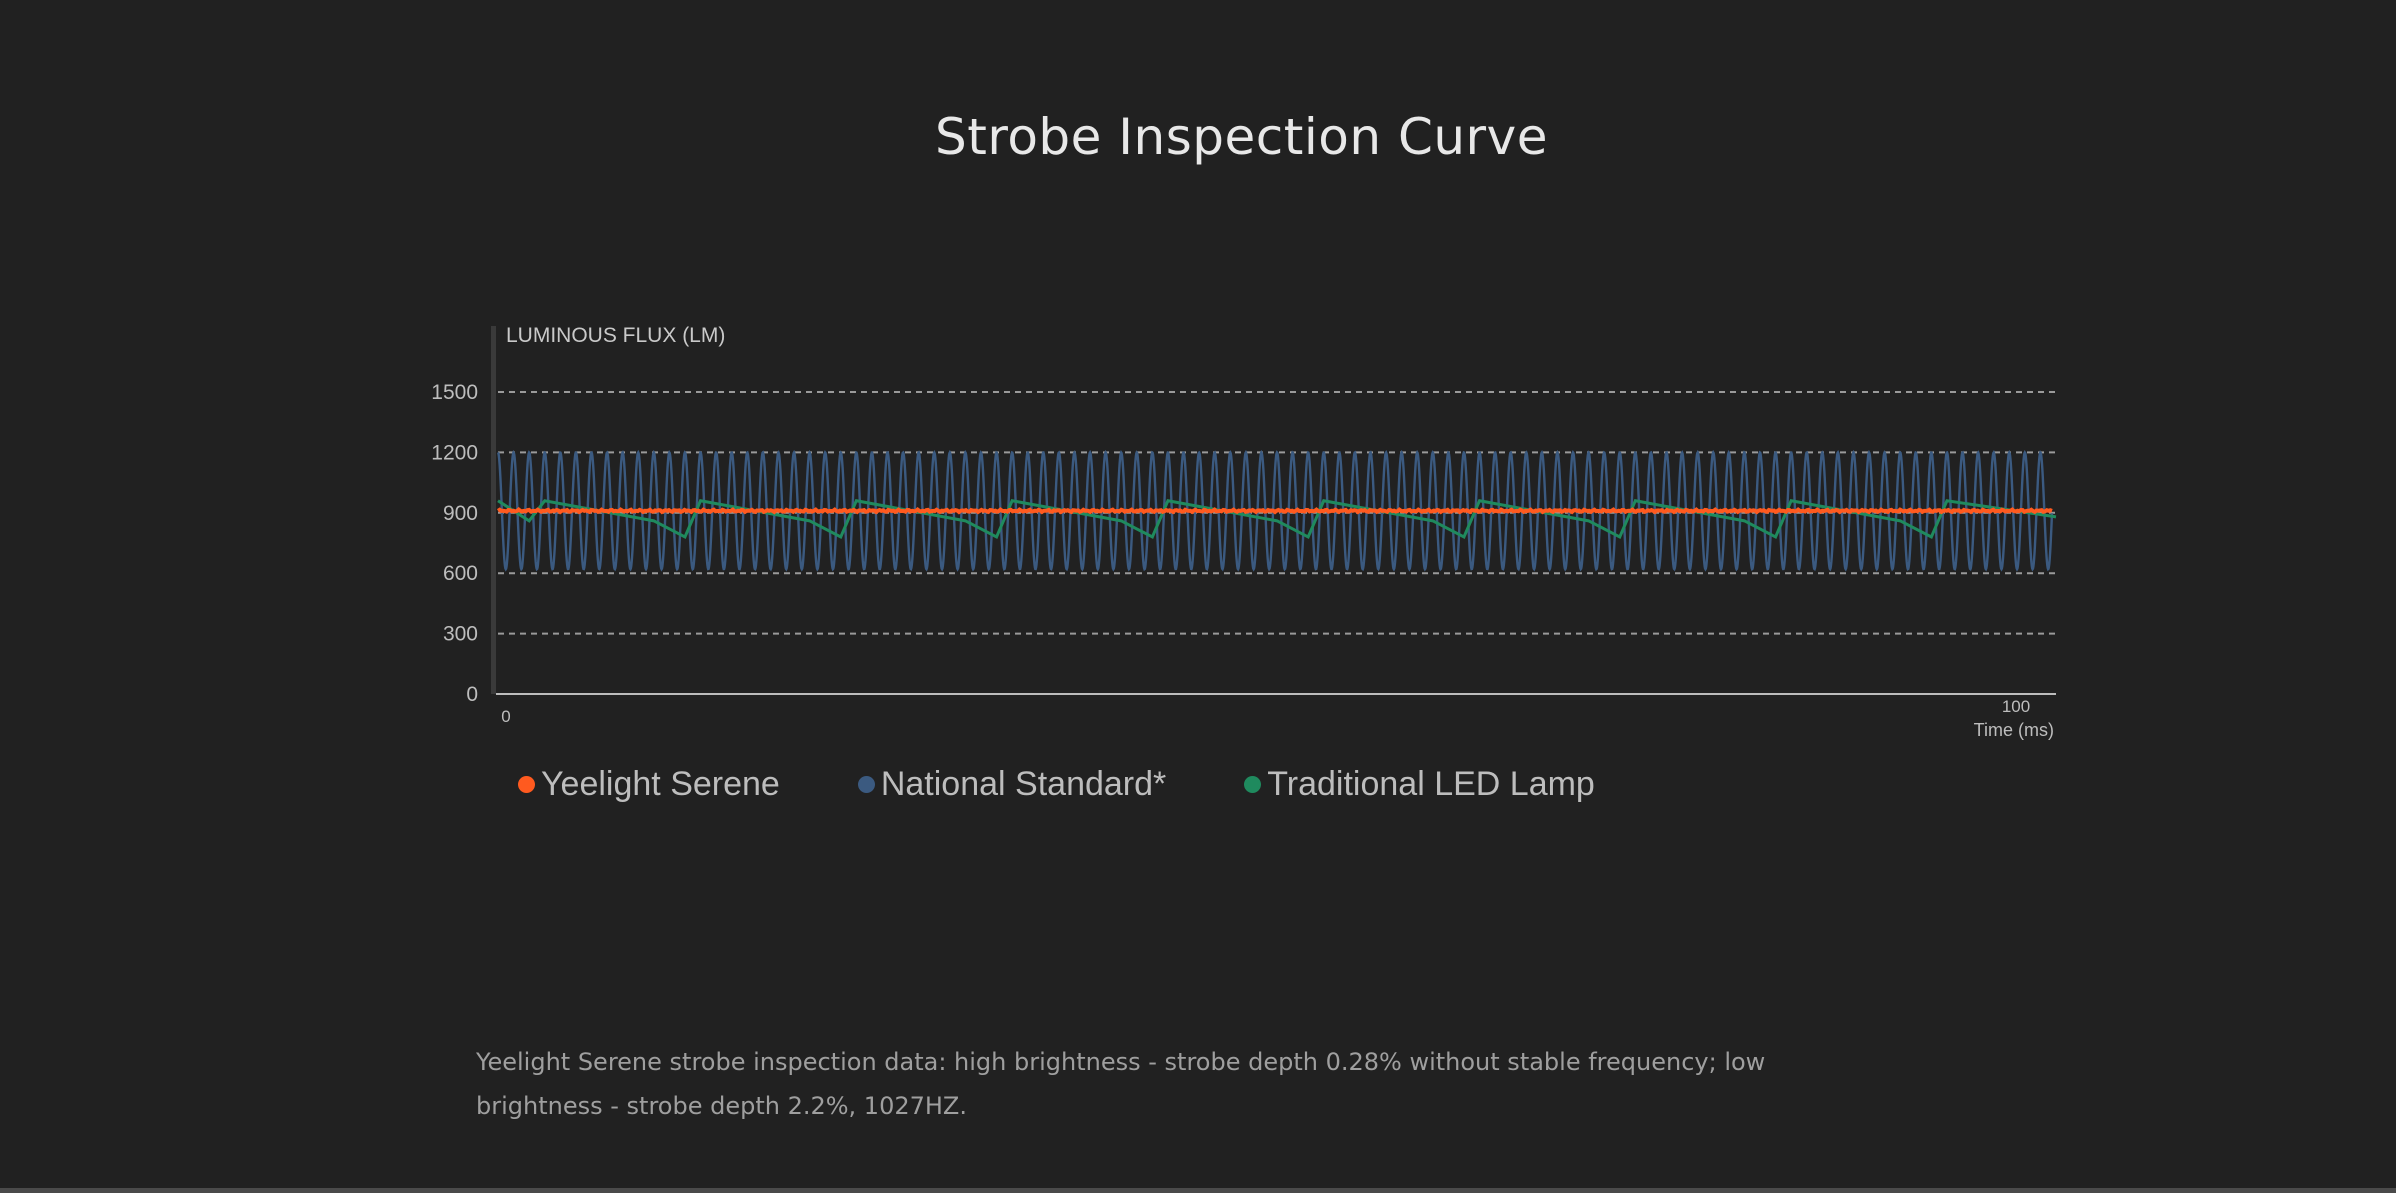 The height and width of the screenshot is (1193, 2396). Describe the element at coordinates (526, 784) in the screenshot. I see `legend-dot-yeelight-serene` at that location.